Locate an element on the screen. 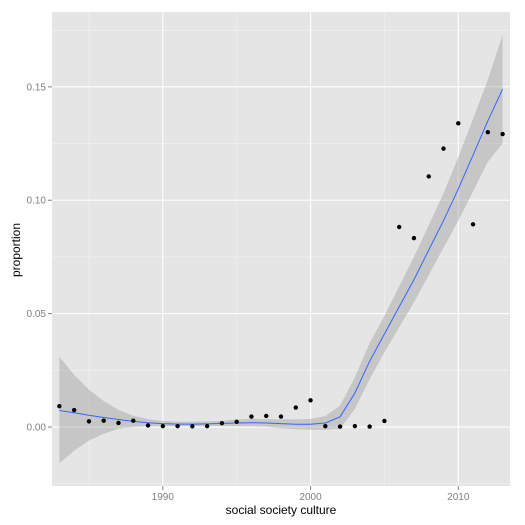  x-axis-title: social society culture is located at coordinates (281, 510).